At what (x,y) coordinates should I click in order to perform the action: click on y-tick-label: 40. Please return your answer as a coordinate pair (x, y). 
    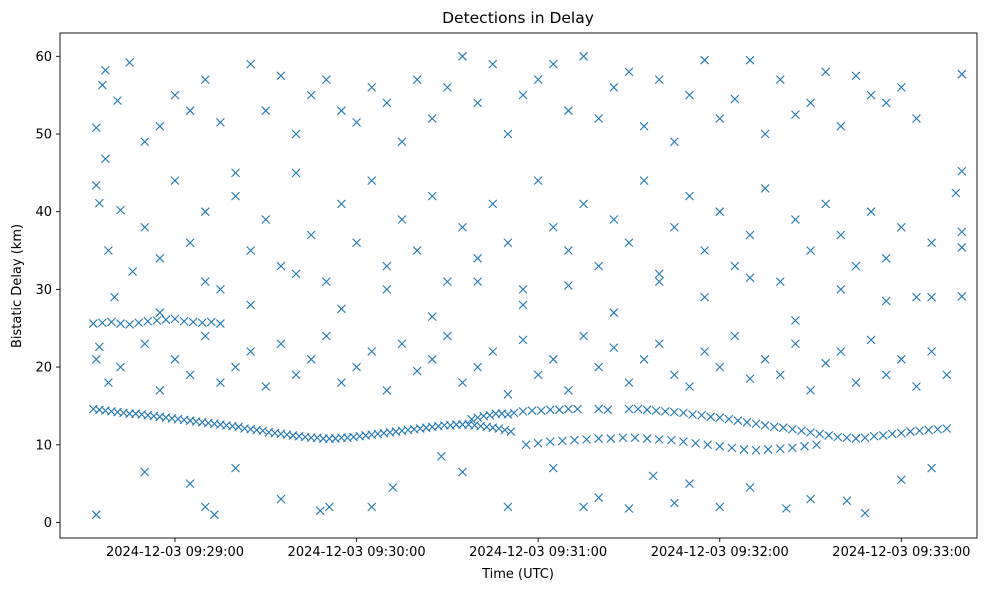
    Looking at the image, I should click on (43, 212).